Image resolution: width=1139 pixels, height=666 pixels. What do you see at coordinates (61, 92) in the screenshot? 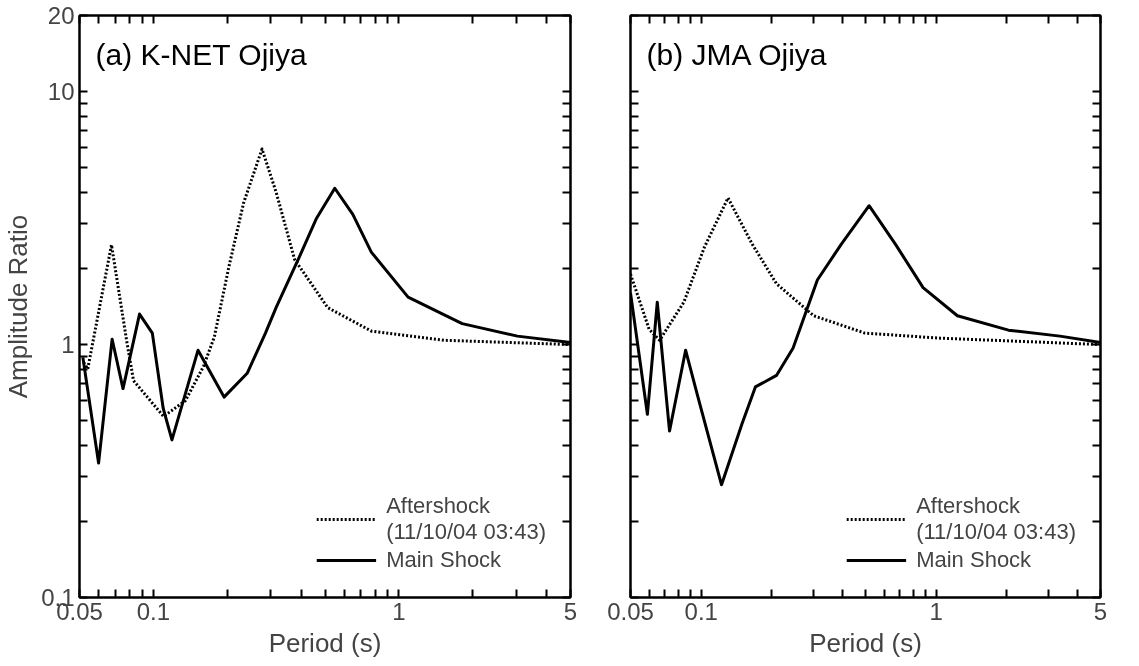
I see `y-tick-label: 10` at bounding box center [61, 92].